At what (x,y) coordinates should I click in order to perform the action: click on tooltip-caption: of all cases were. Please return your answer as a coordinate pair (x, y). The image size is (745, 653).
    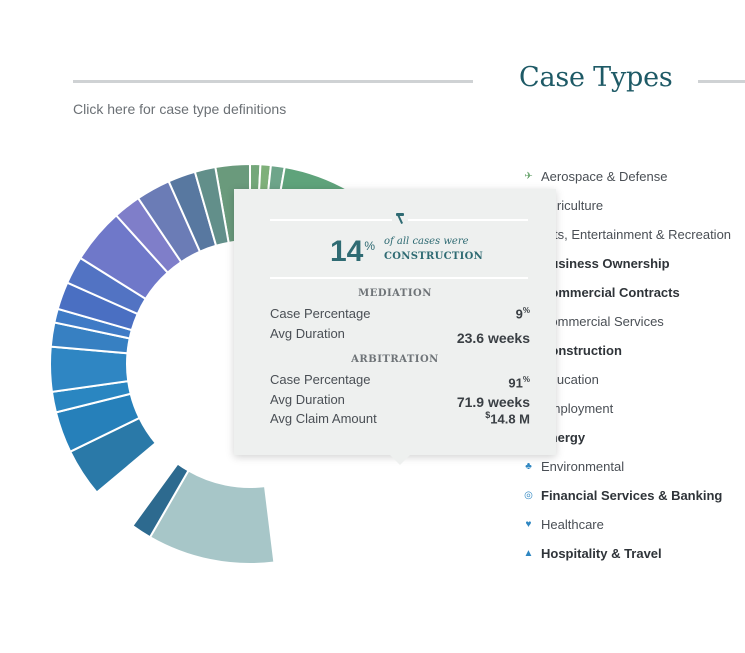
    Looking at the image, I should click on (426, 241).